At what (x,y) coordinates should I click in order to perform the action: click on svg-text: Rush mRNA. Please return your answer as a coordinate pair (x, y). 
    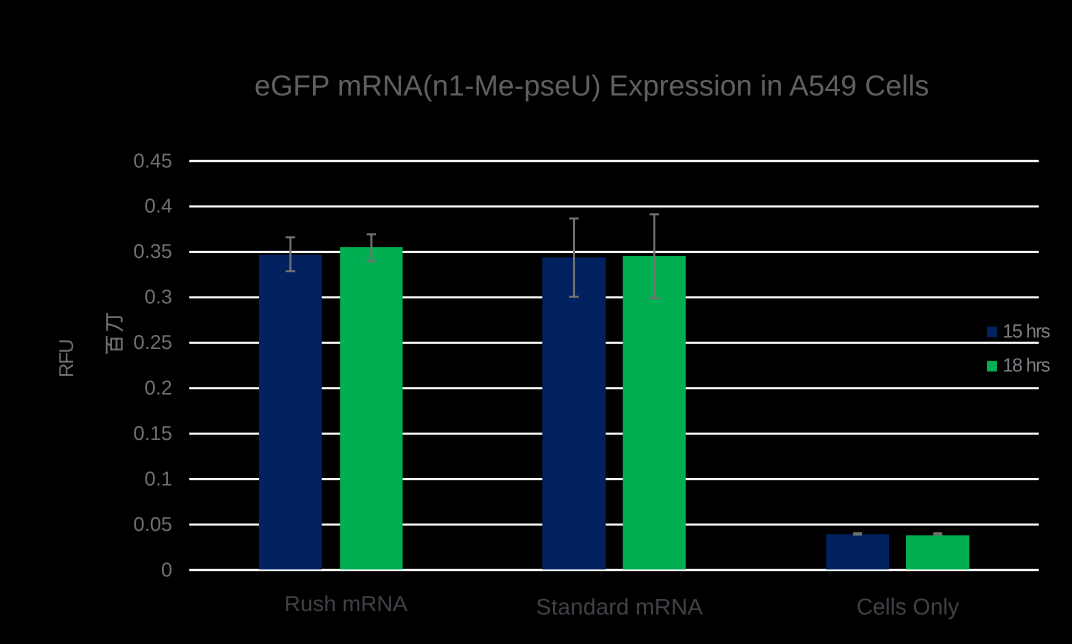
    Looking at the image, I should click on (346, 604).